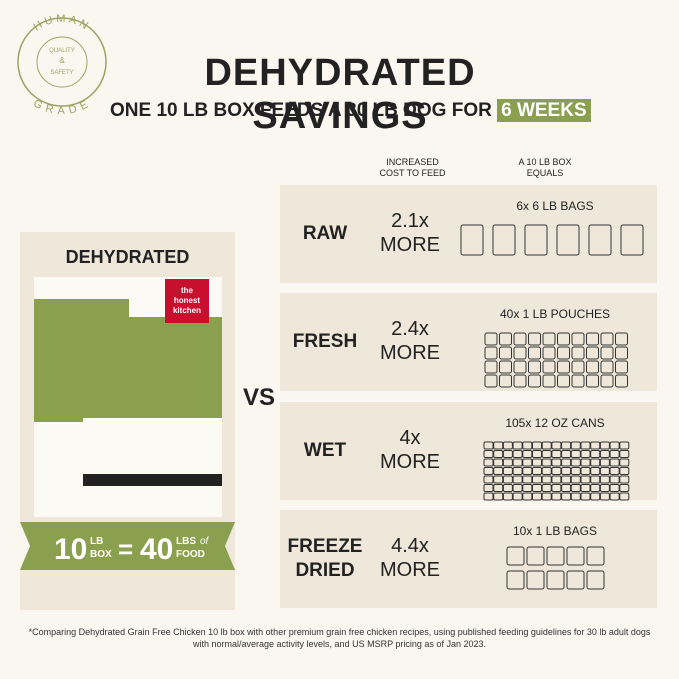  Describe the element at coordinates (128, 397) in the screenshot. I see `product-box: the honest kitchen` at that location.